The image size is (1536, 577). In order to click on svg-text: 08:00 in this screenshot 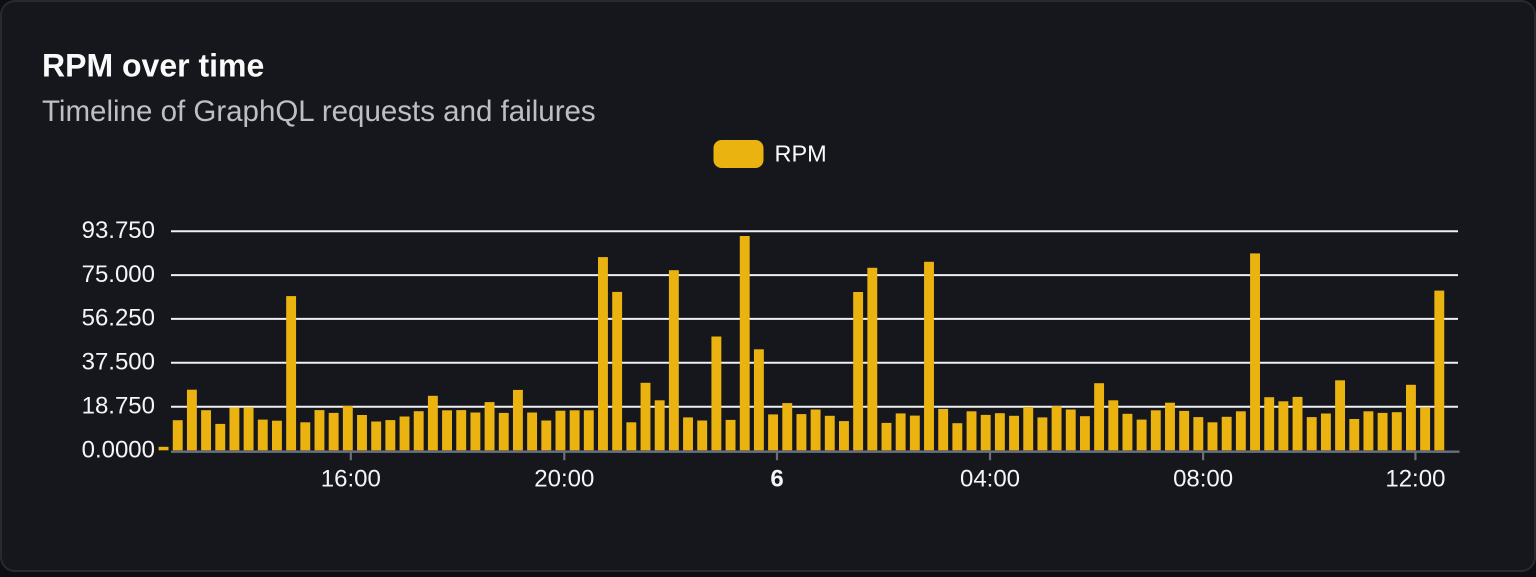, I will do `click(1203, 479)`.